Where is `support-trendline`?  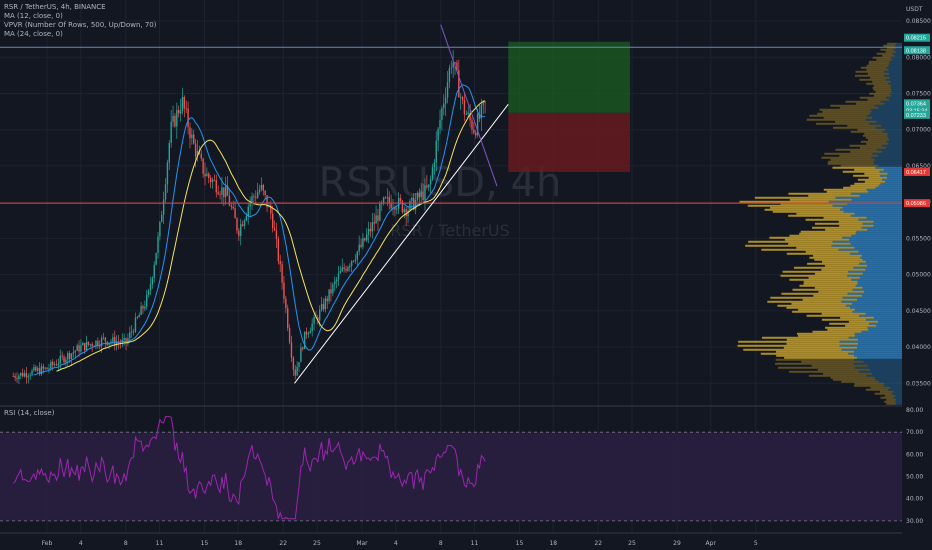
support-trendline is located at coordinates (401, 244).